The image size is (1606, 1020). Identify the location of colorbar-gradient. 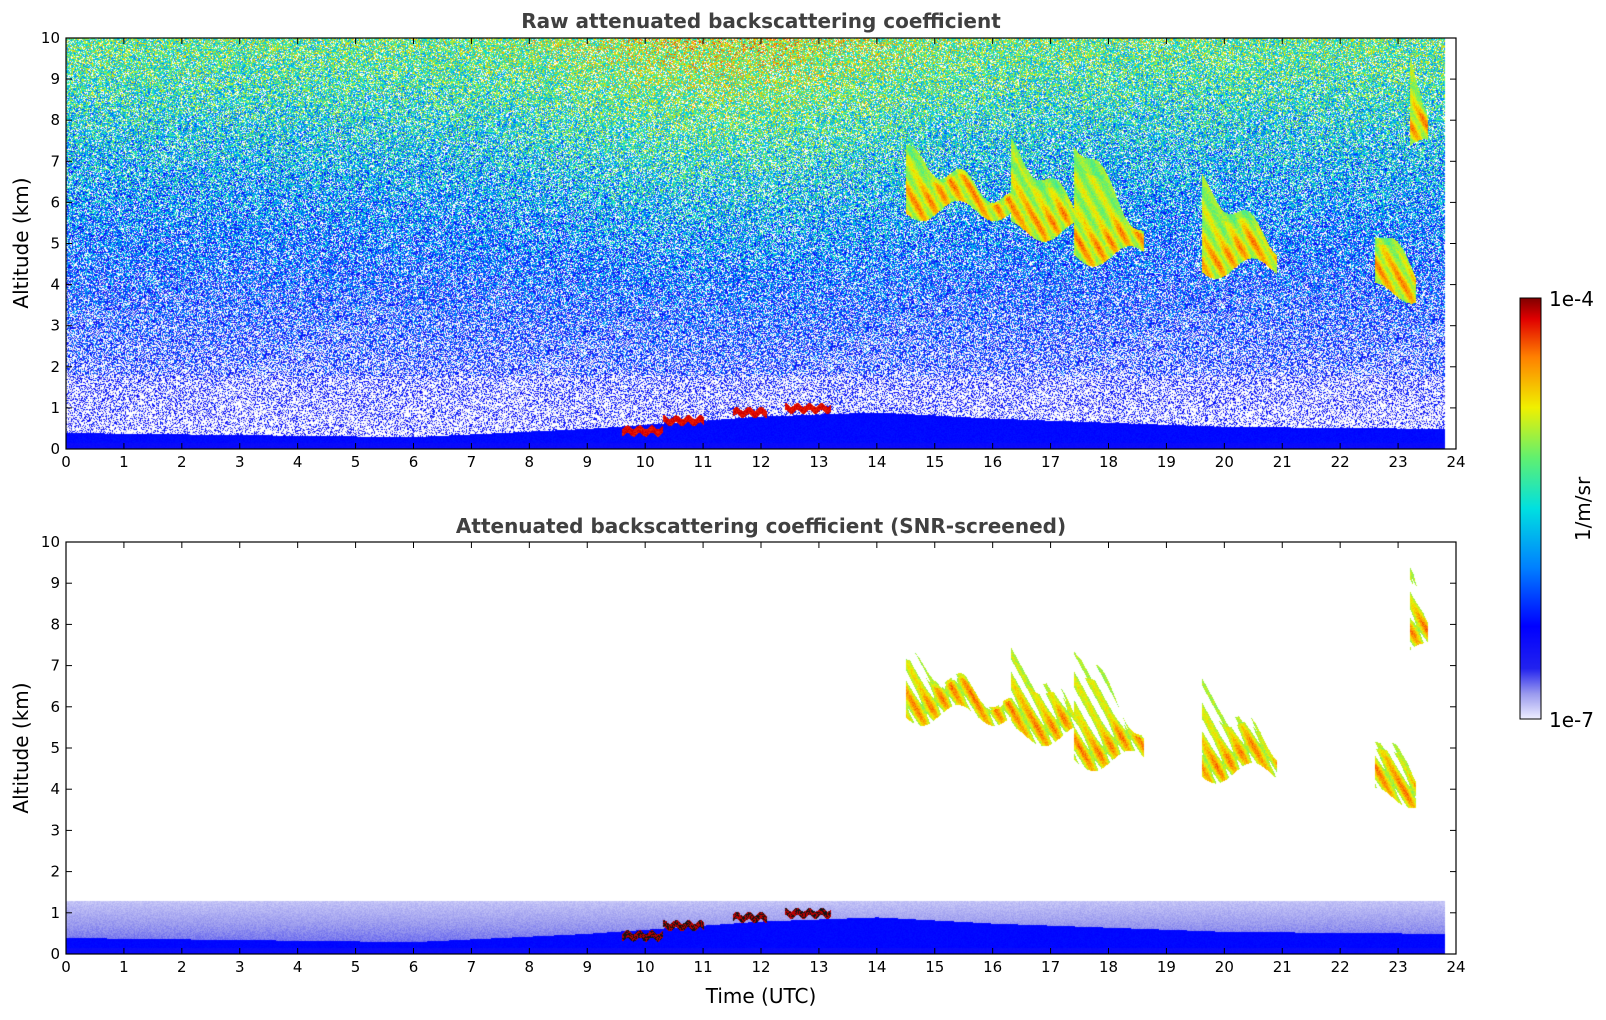
(1530, 508).